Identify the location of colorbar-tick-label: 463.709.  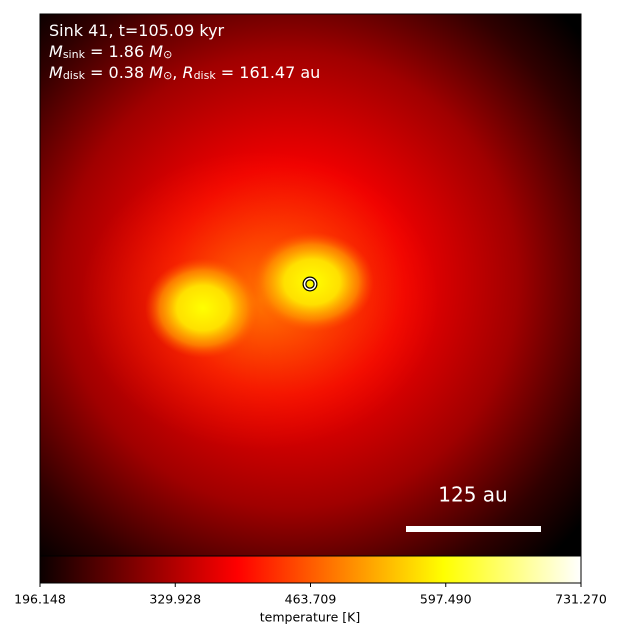
(311, 599).